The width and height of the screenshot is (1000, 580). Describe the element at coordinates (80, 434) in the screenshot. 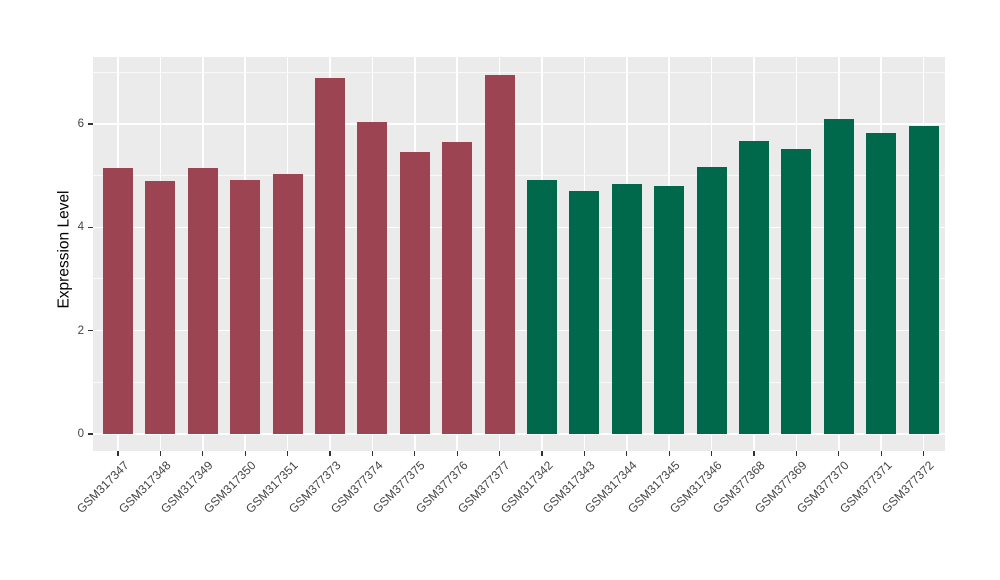

I see `y-tick-label: 0` at that location.